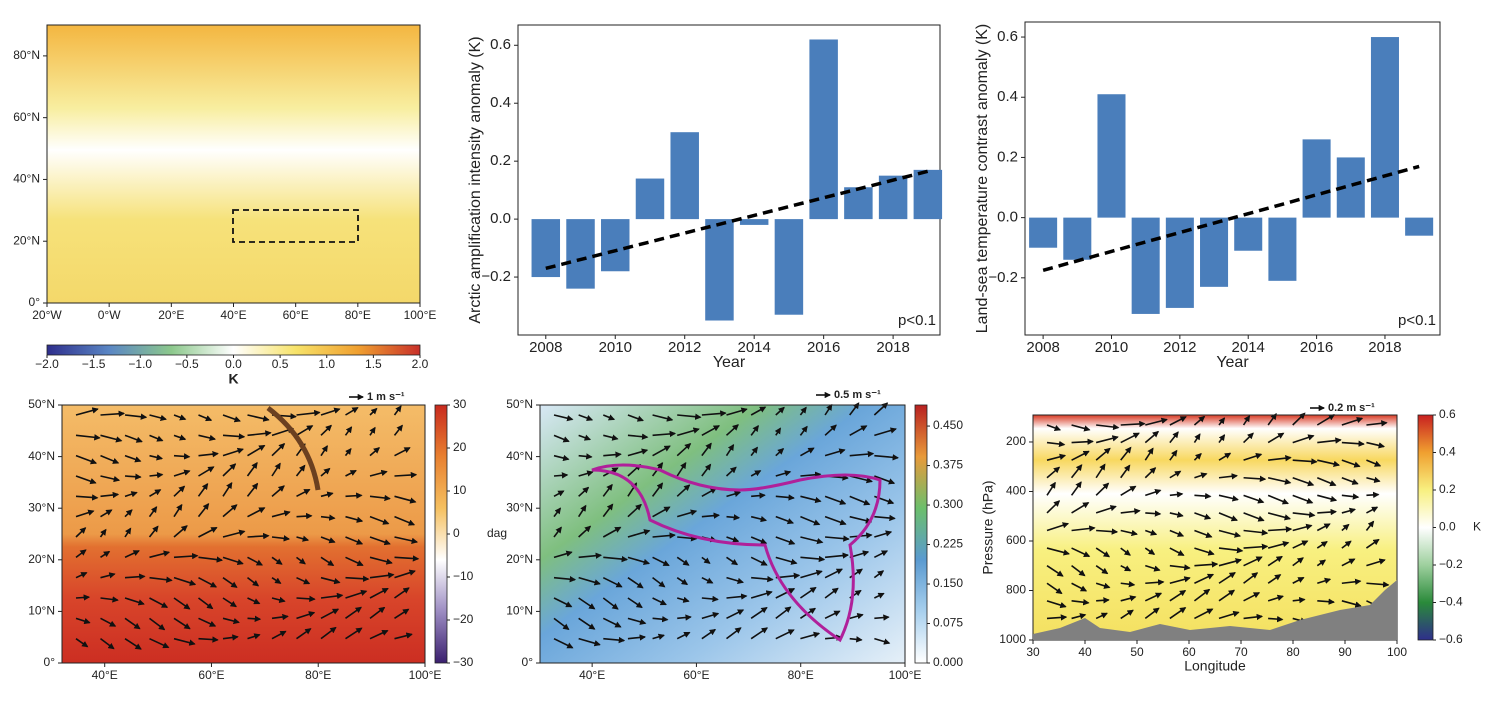  What do you see at coordinates (1179, 347) in the screenshot?
I see `x-tick-label: 2012` at bounding box center [1179, 347].